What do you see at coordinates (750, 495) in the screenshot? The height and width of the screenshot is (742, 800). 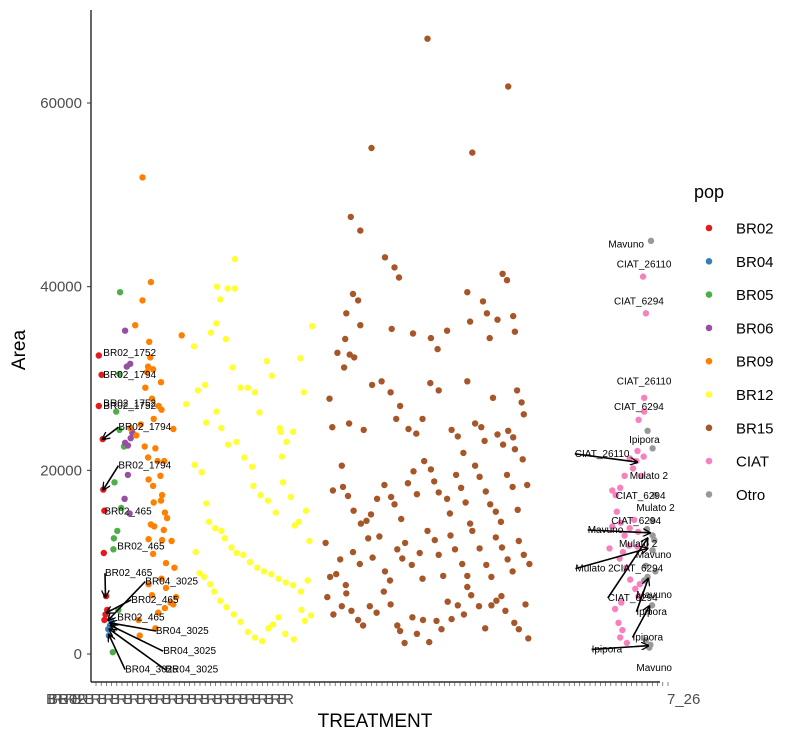 I see `legend-label-otro: Otro` at bounding box center [750, 495].